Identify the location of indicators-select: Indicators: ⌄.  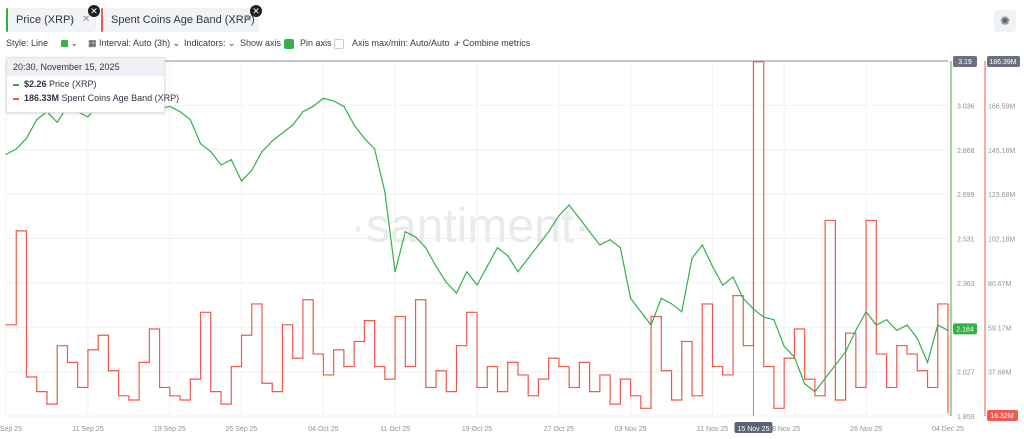
(210, 43).